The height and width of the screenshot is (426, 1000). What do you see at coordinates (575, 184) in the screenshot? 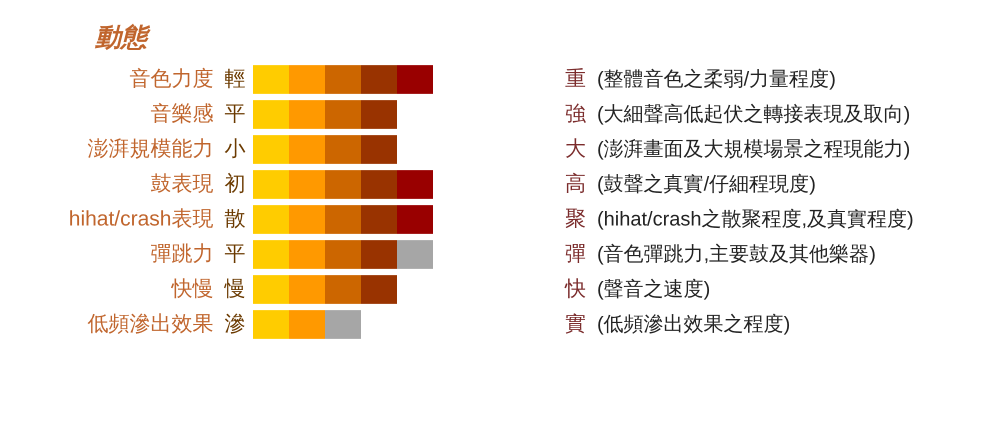
I see `text: 高` at bounding box center [575, 184].